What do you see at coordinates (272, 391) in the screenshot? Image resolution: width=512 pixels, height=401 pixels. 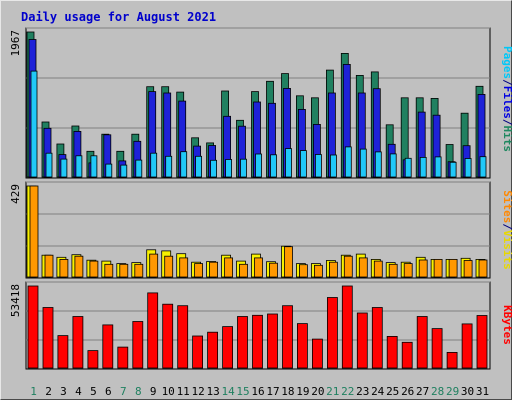 I see `x-tick-label: 17` at bounding box center [272, 391].